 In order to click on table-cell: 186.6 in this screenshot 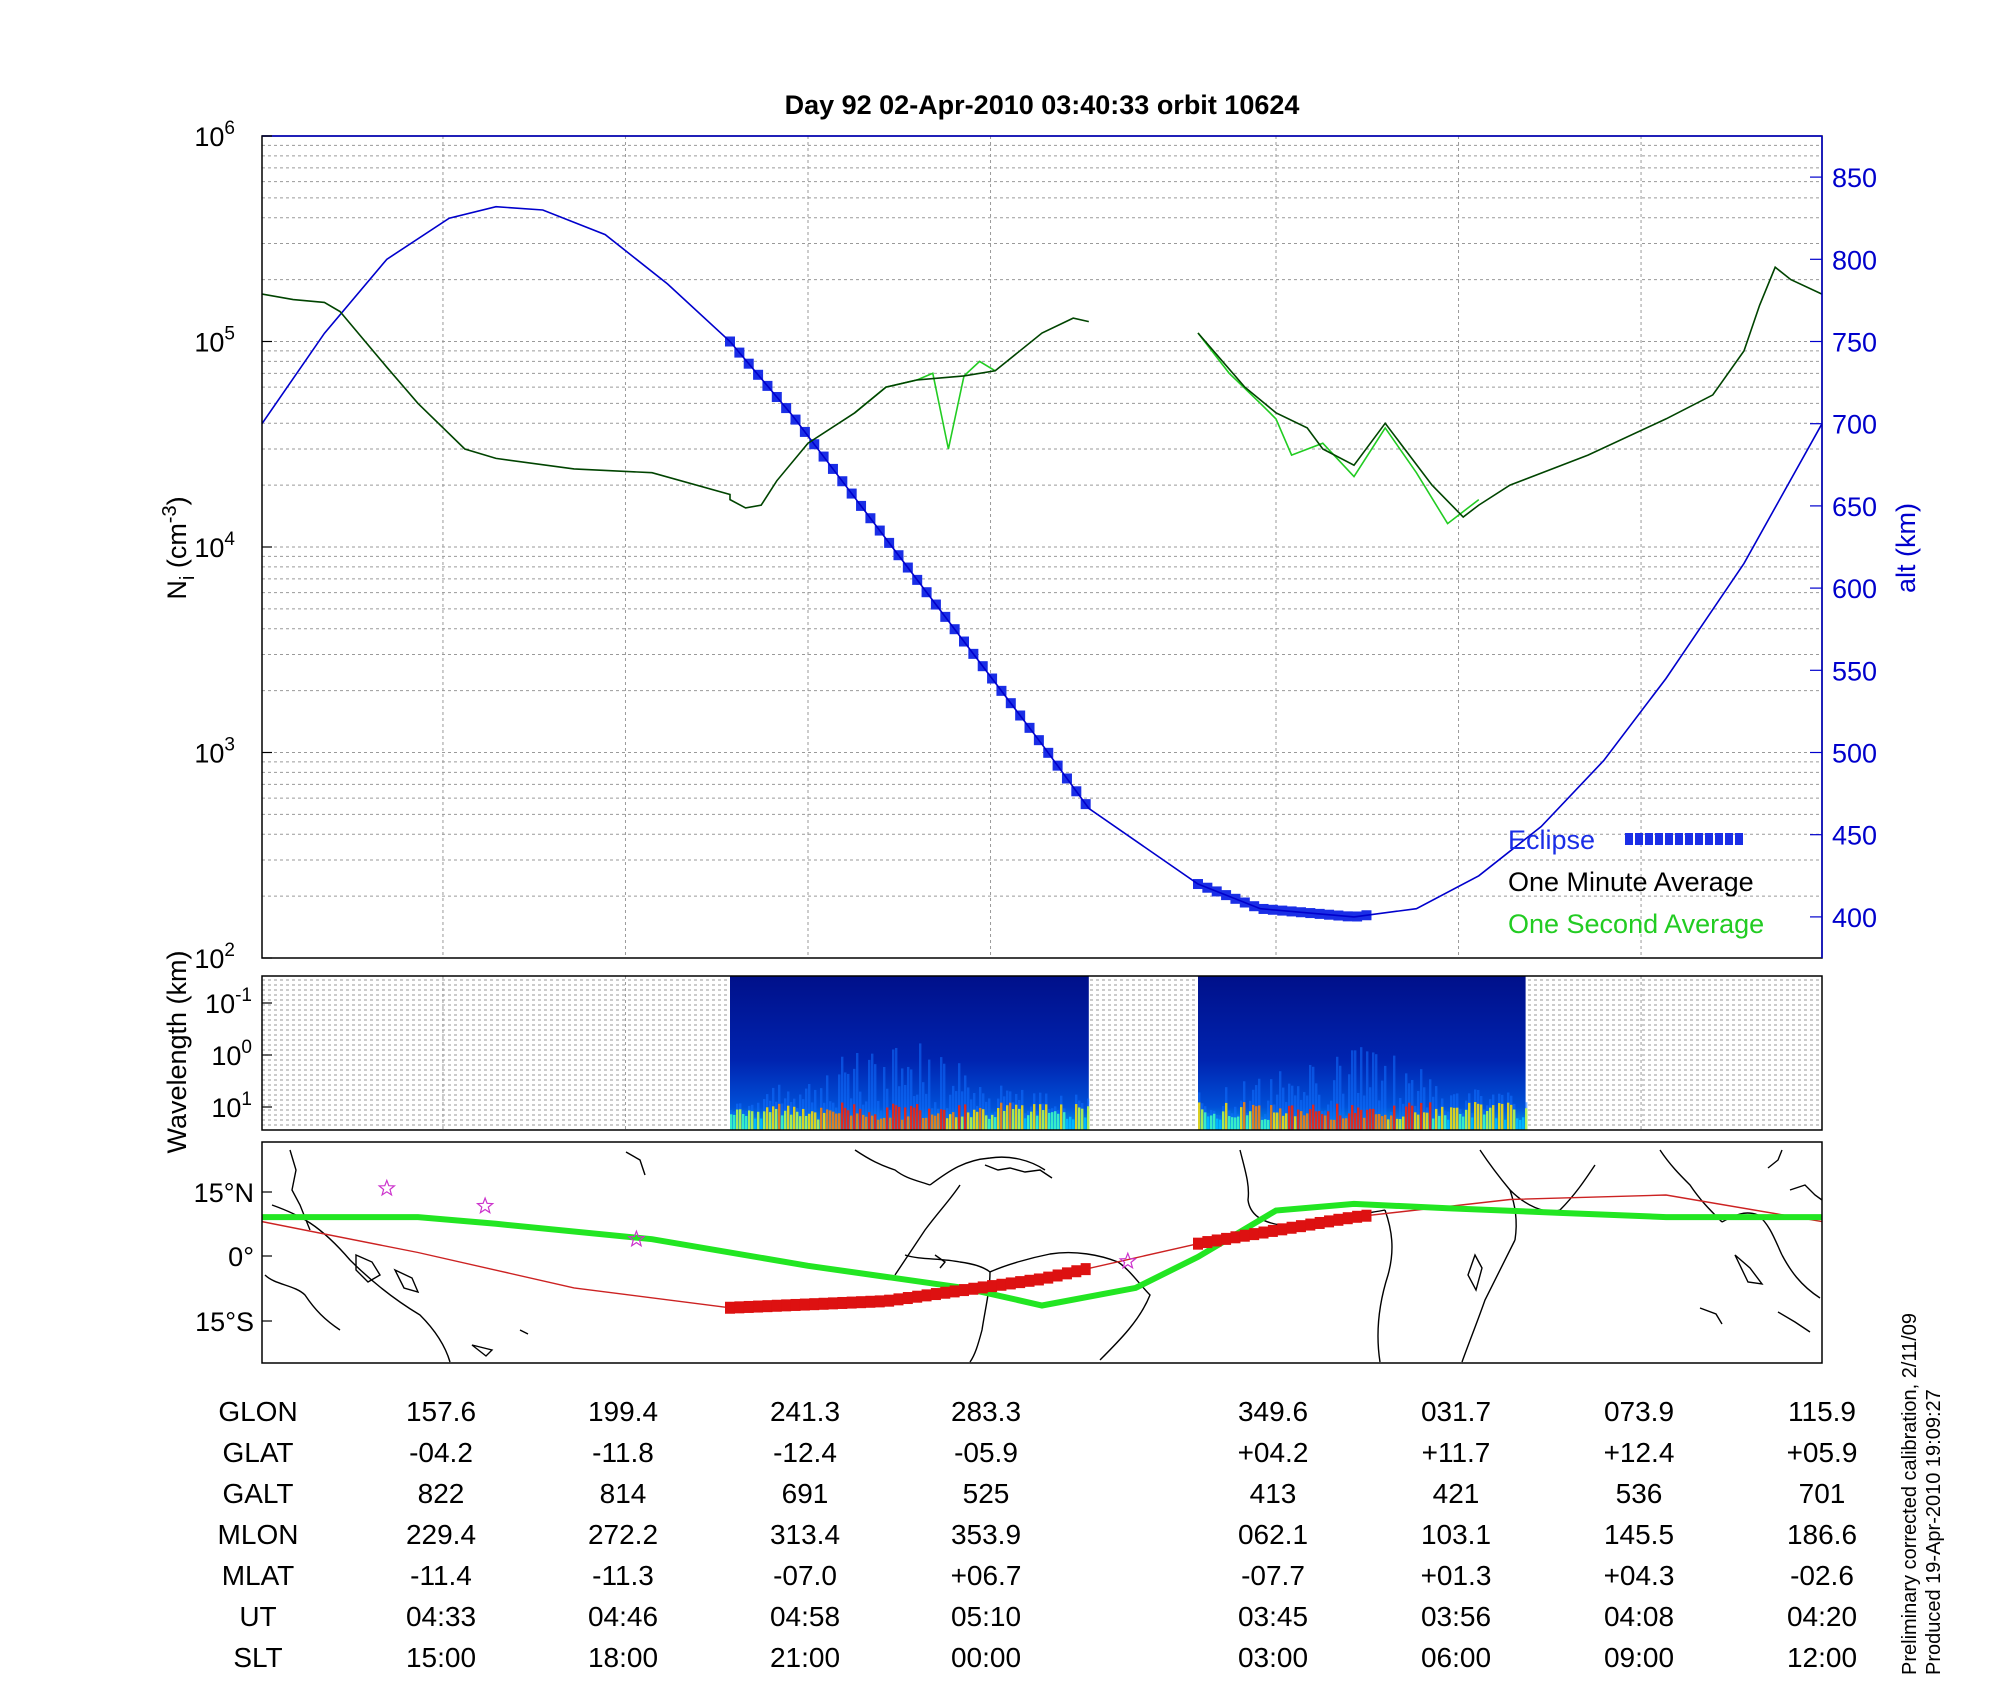, I will do `click(1822, 1534)`.